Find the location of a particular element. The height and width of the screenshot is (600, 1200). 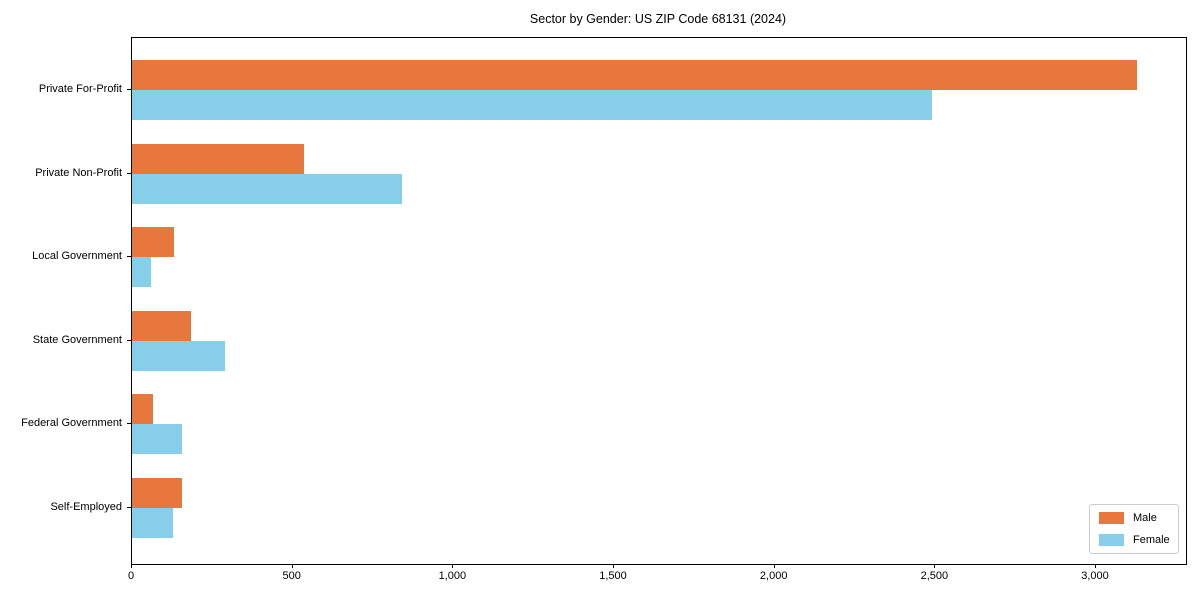

y-tick-label: Private For-Profit is located at coordinates (80, 89).